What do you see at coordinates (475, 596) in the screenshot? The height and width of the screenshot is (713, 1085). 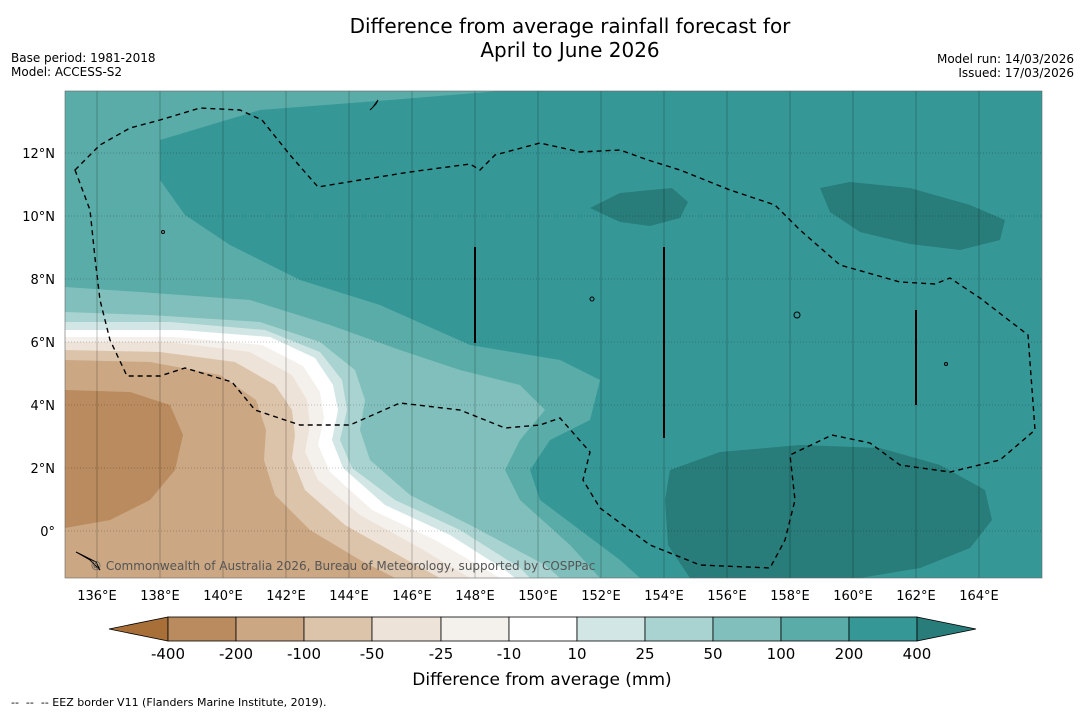 I see `lon-label-148e: 148°E` at bounding box center [475, 596].